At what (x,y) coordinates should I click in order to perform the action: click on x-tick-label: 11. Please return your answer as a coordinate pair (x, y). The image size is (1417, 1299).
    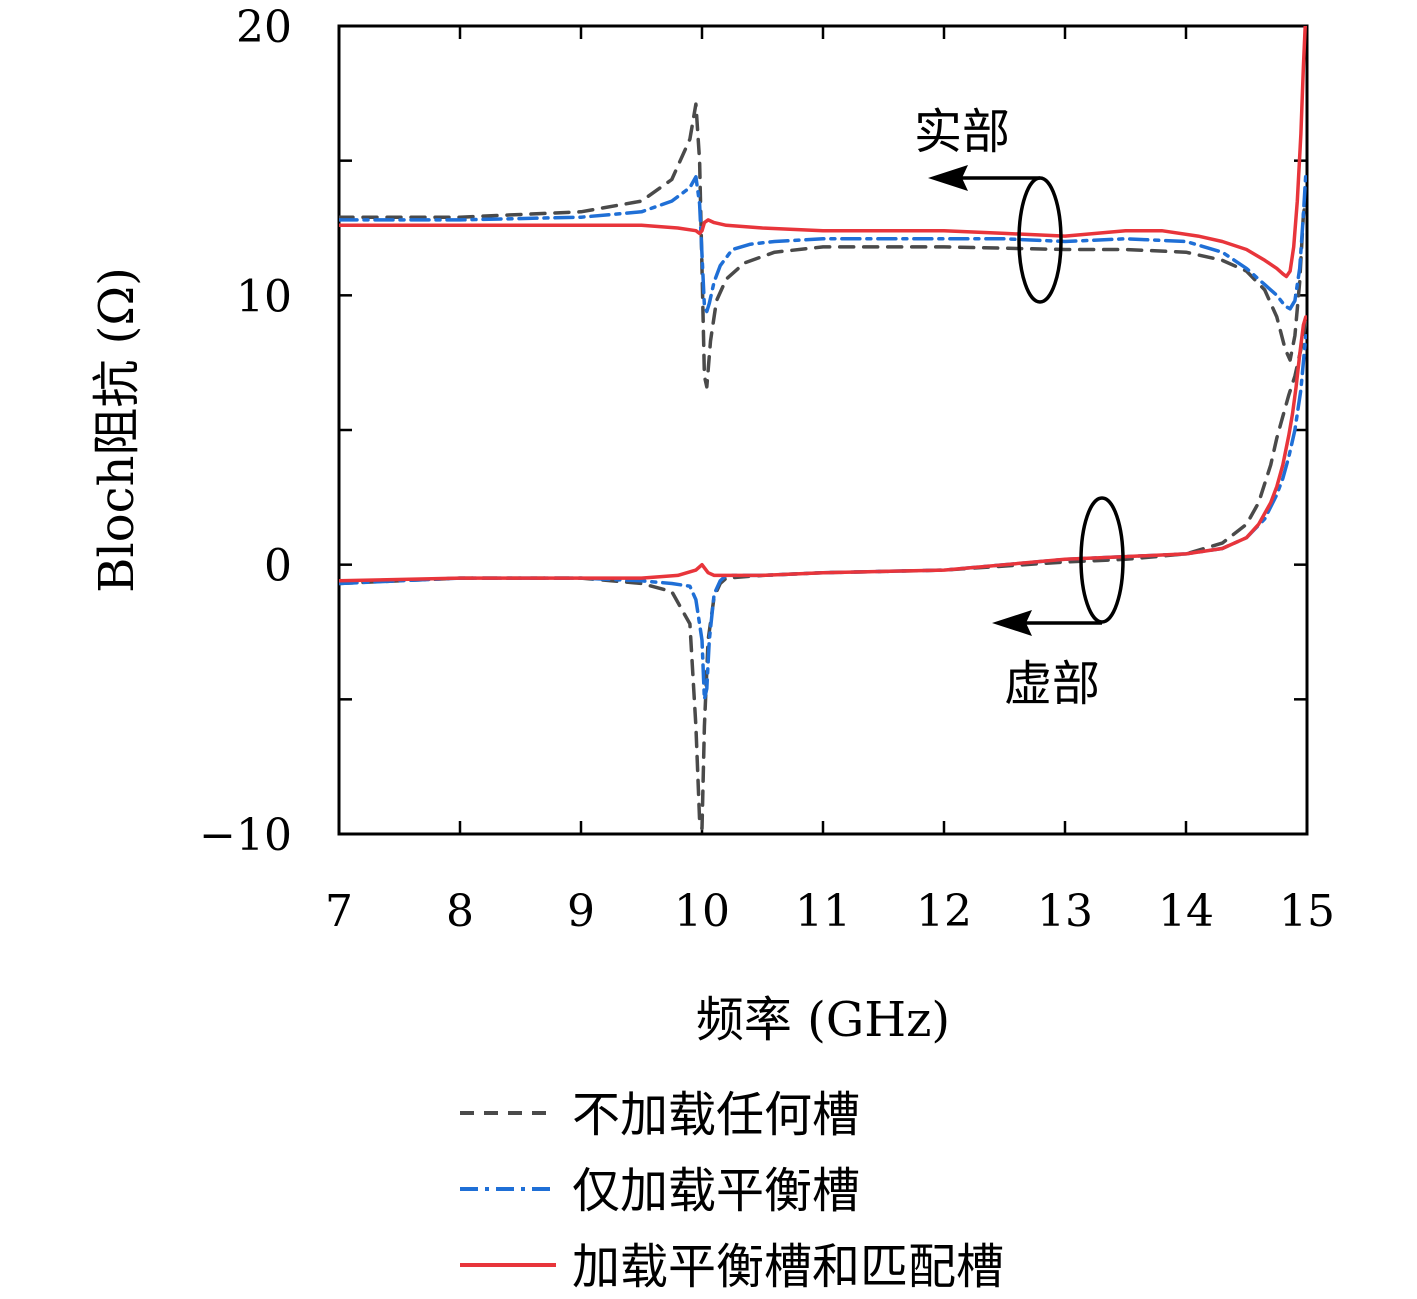
    Looking at the image, I should click on (823, 911).